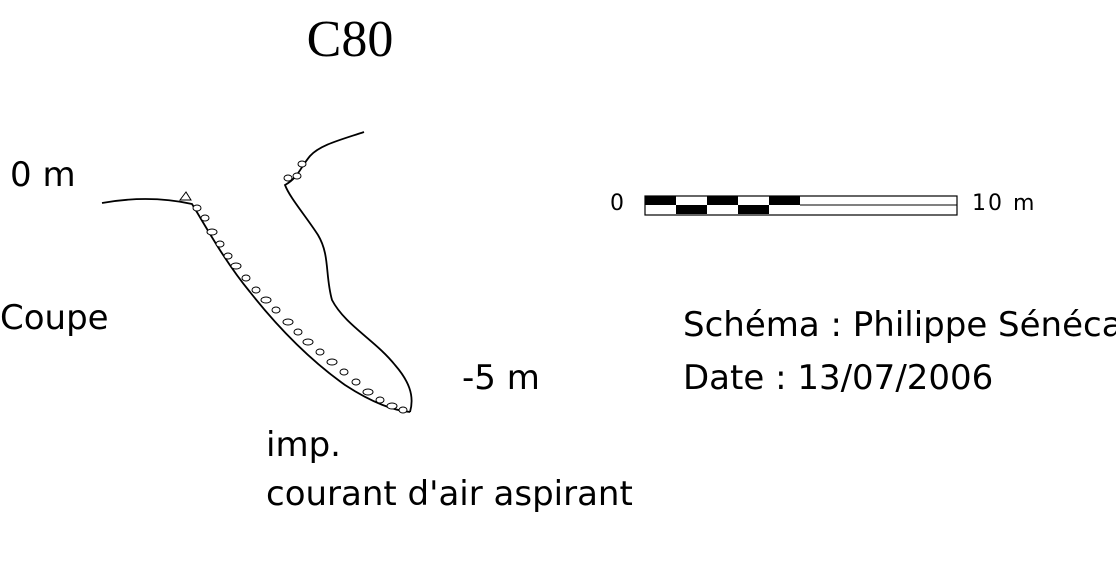  I want to click on cave-floor-outline, so click(256, 305).